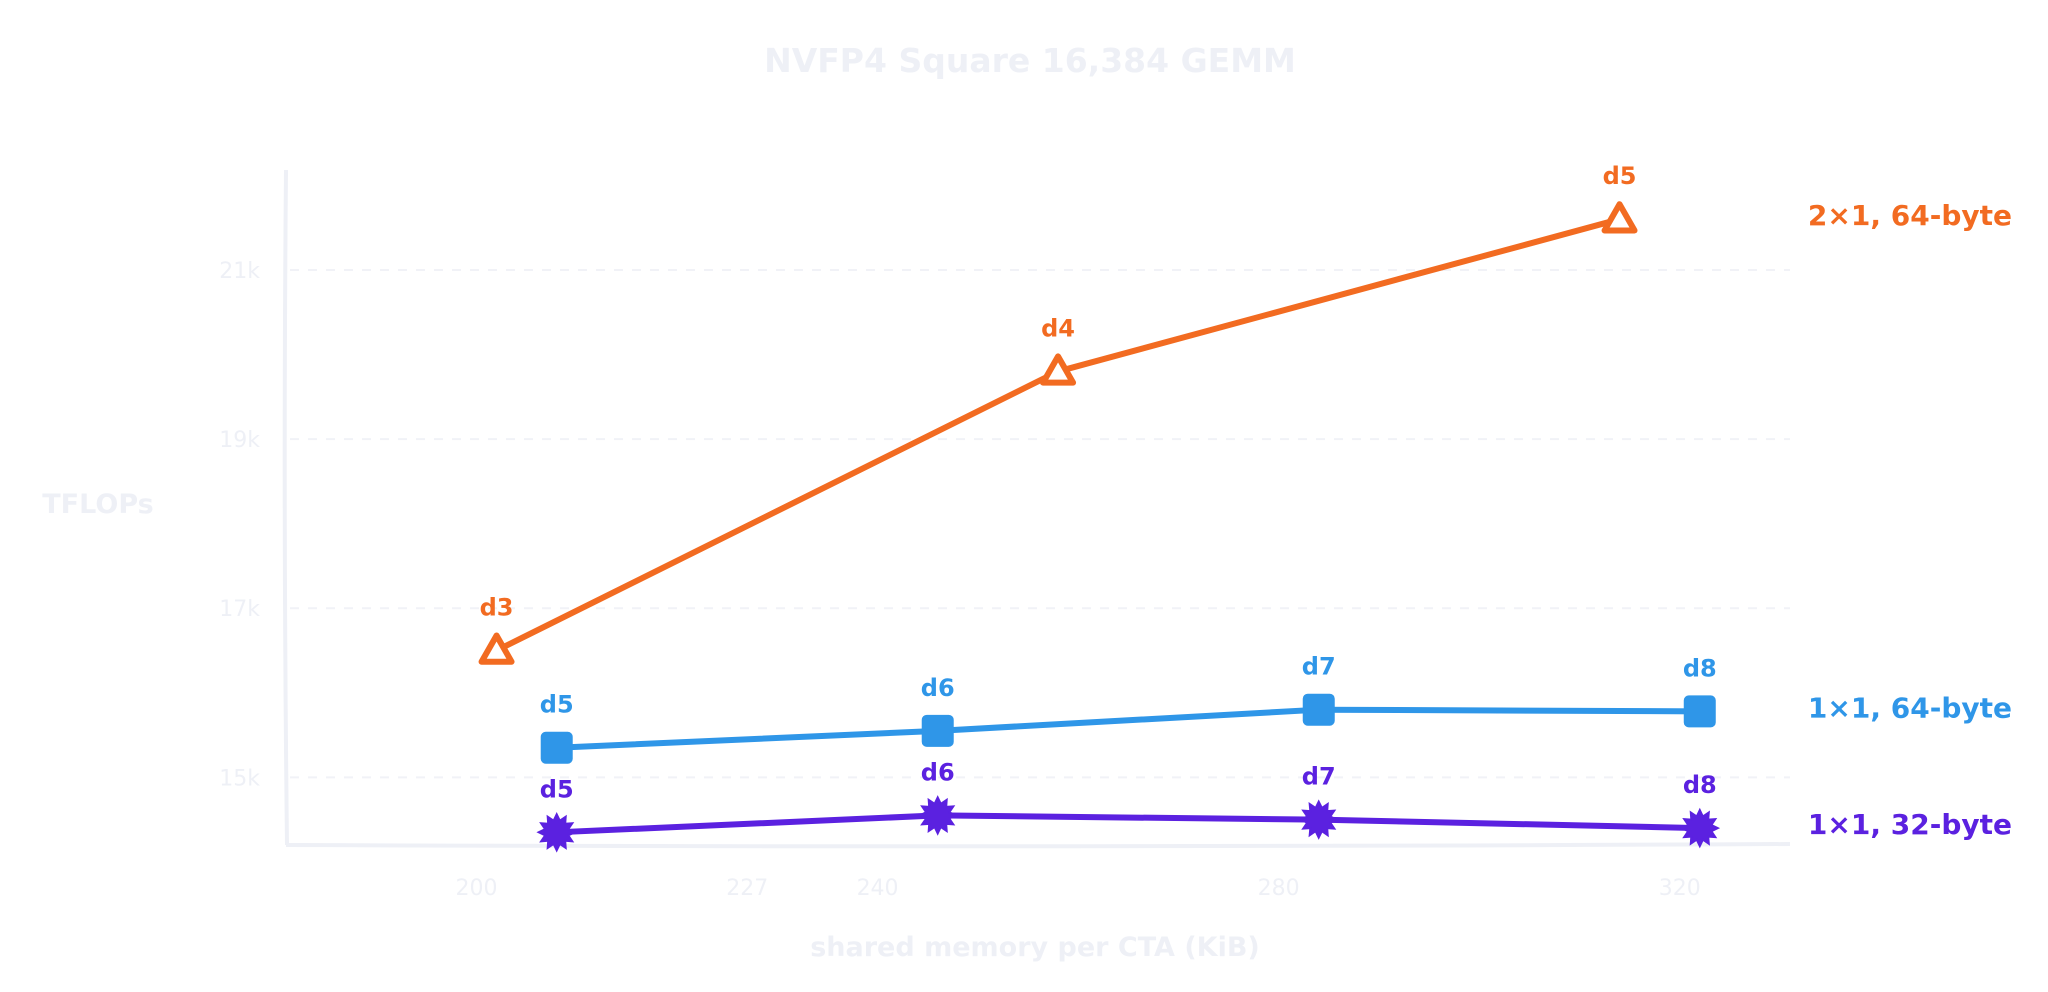  I want to click on point-label: d4, so click(1058, 328).